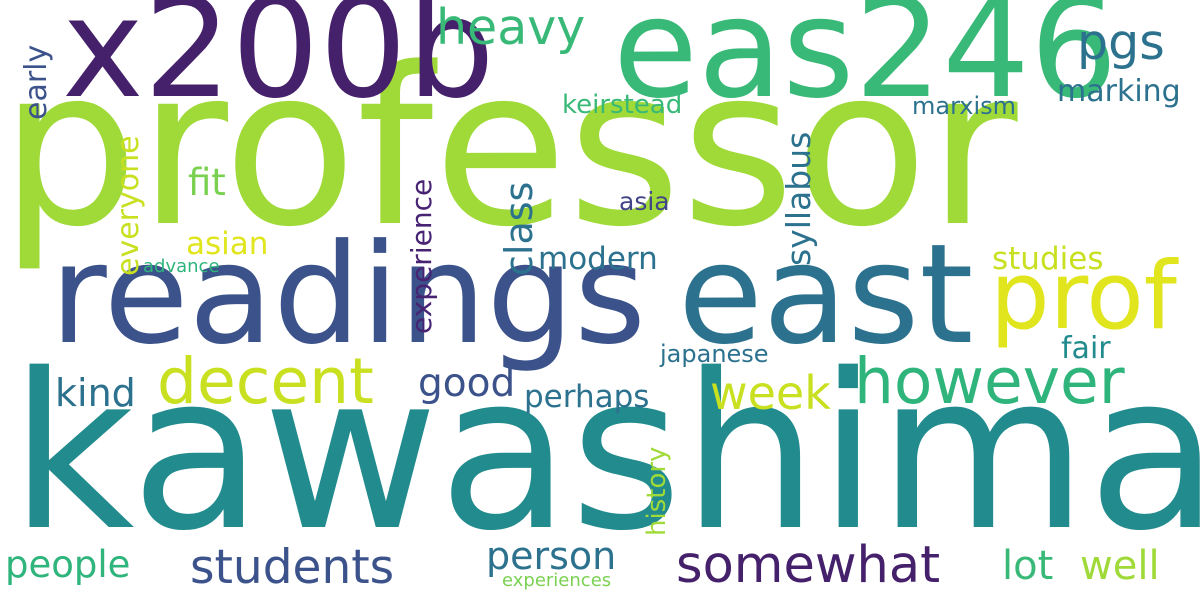 This screenshot has height=600, width=1200. Describe the element at coordinates (181, 266) in the screenshot. I see `word-advance: advance` at that location.